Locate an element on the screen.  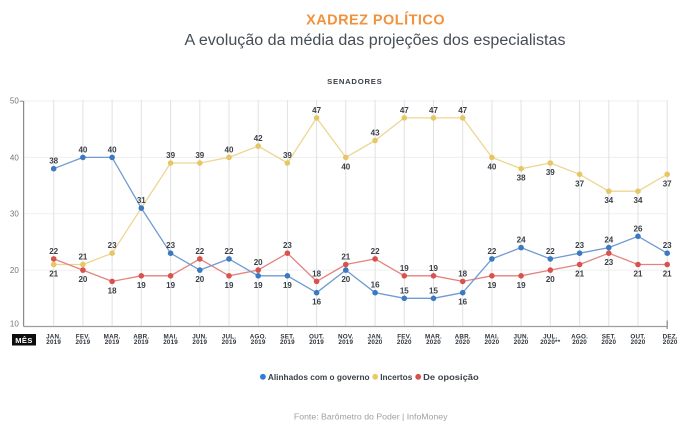
svg-text: 37 is located at coordinates (579, 183).